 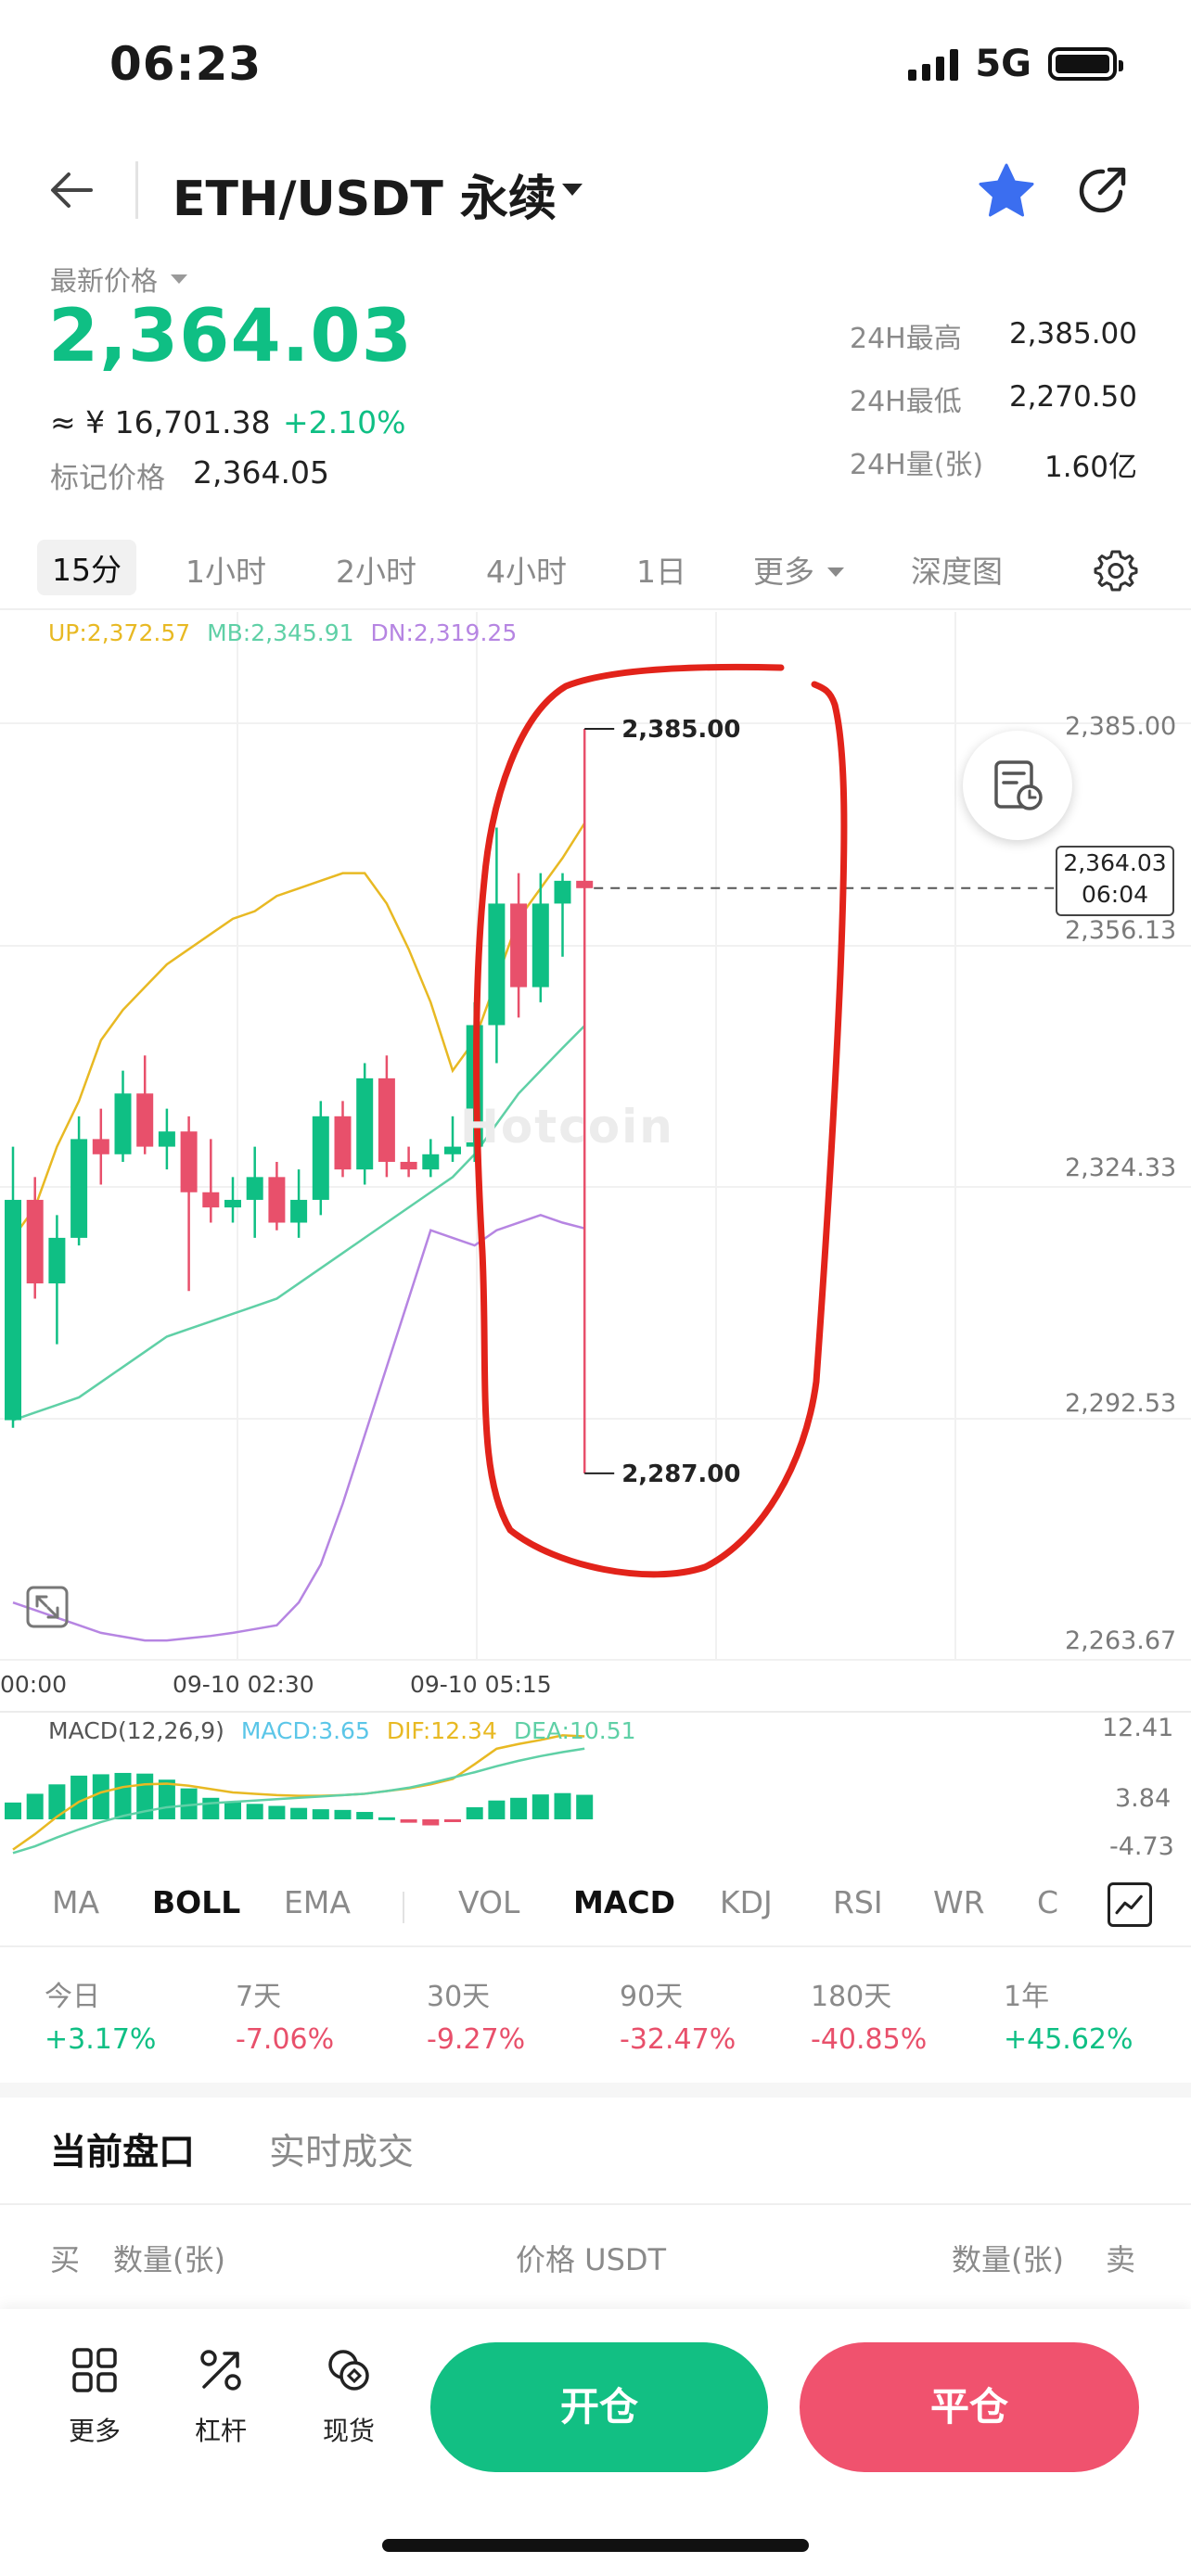 I want to click on mark-price-label: 标记价格, so click(x=108, y=478).